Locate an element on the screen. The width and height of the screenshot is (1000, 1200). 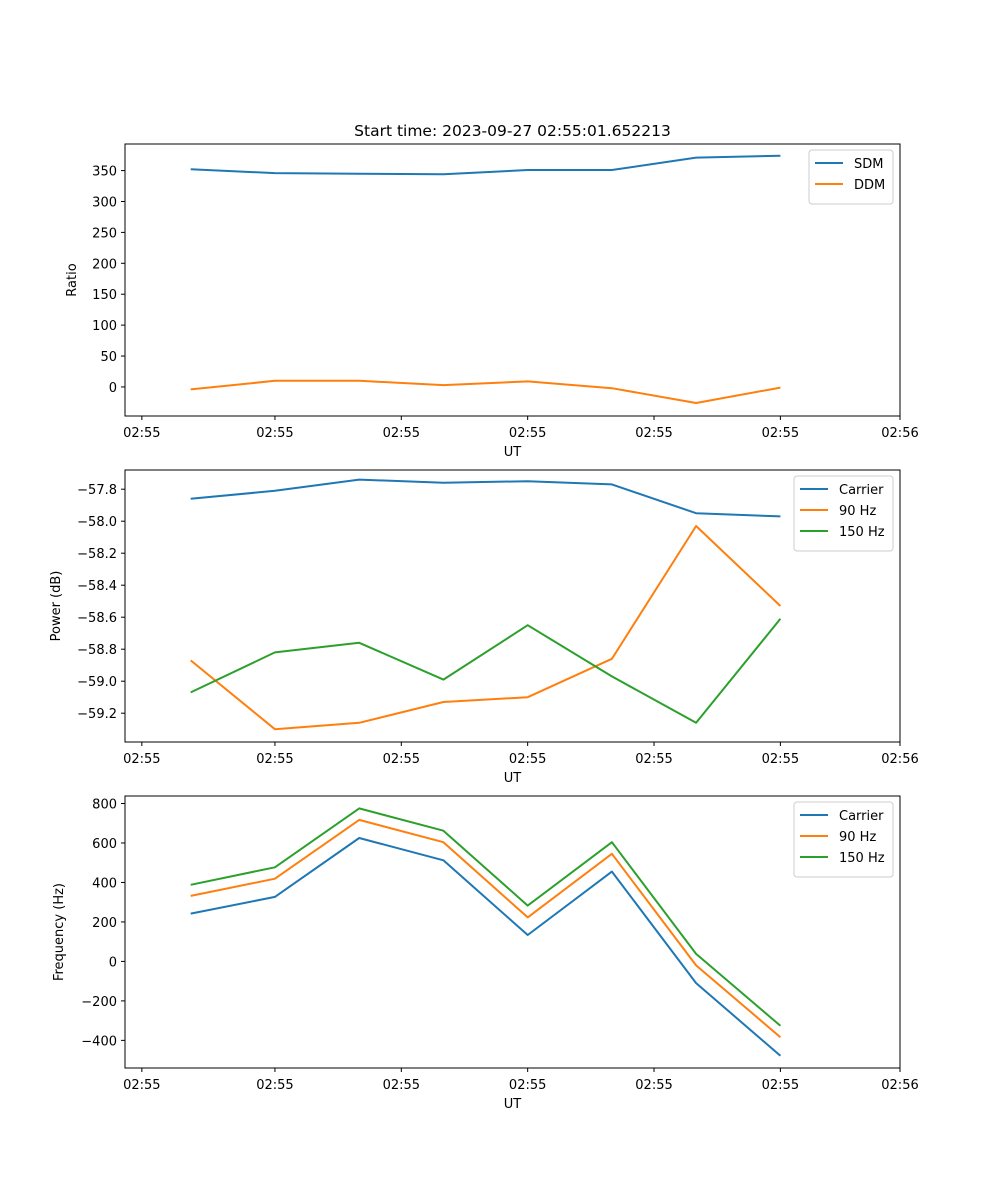
series-line-ddm is located at coordinates (485, 391).